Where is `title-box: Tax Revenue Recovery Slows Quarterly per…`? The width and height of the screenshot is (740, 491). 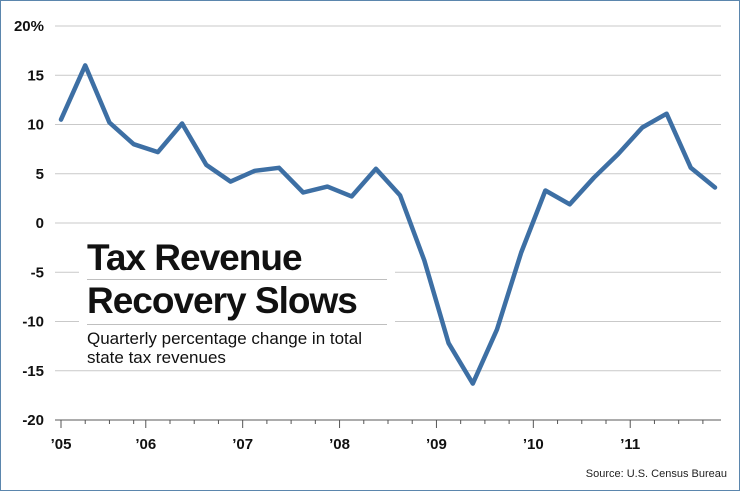 title-box: Tax Revenue Recovery Slows Quarterly per… is located at coordinates (237, 300).